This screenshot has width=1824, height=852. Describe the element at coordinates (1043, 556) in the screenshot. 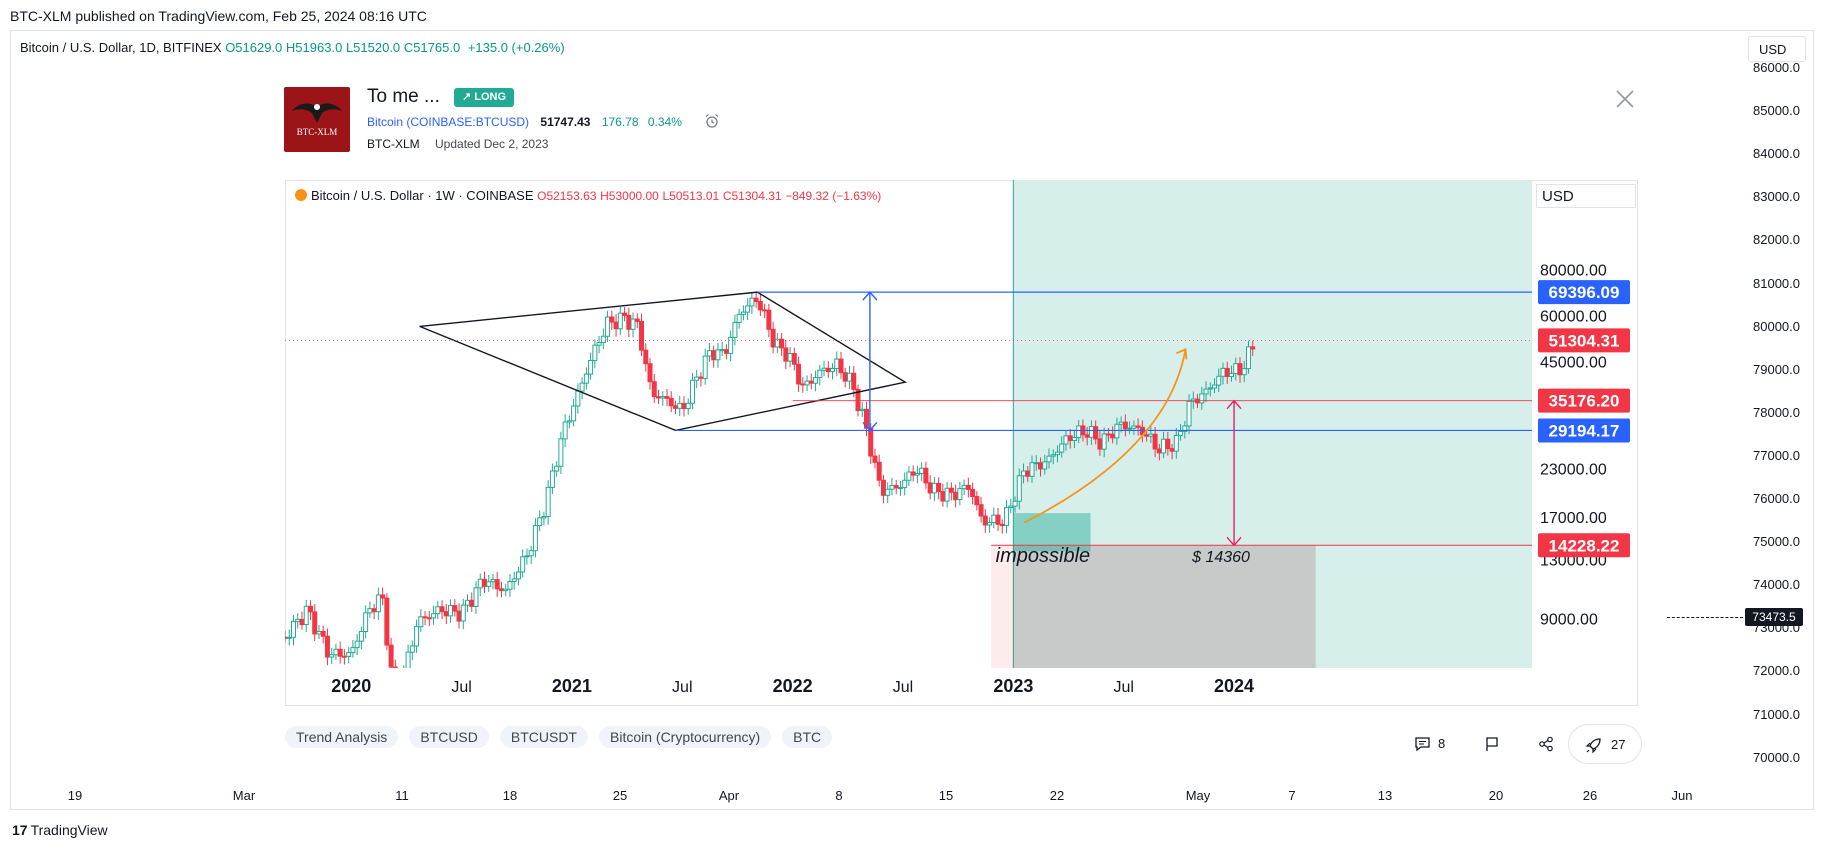

I see `impossible-label: impossible` at that location.